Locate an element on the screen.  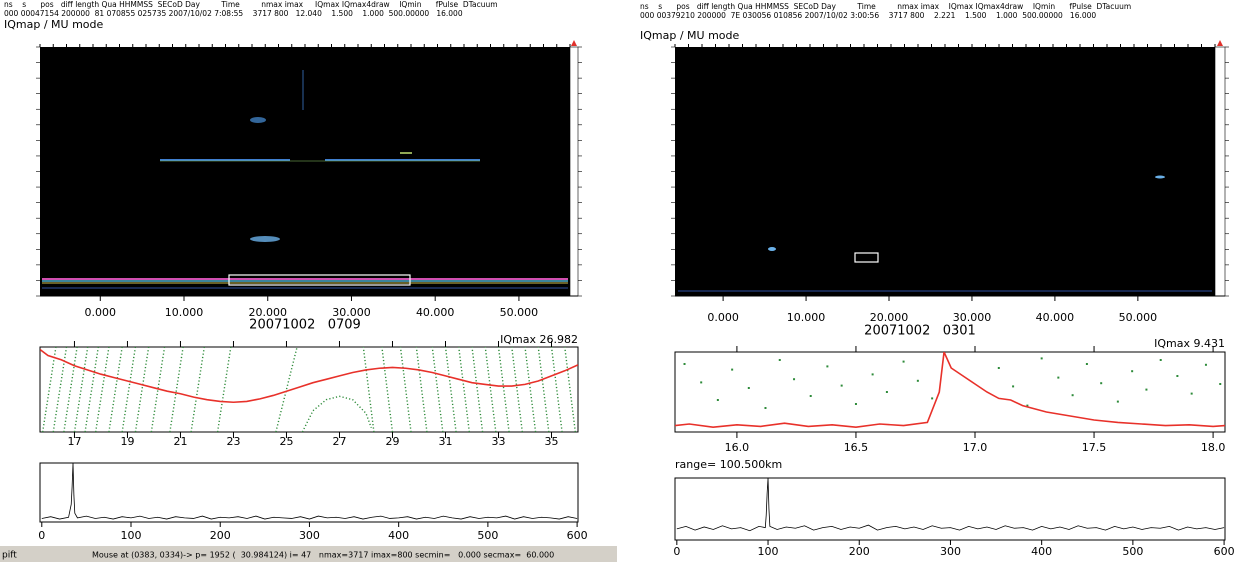
x-tick-label: 17 is located at coordinates (74, 441).